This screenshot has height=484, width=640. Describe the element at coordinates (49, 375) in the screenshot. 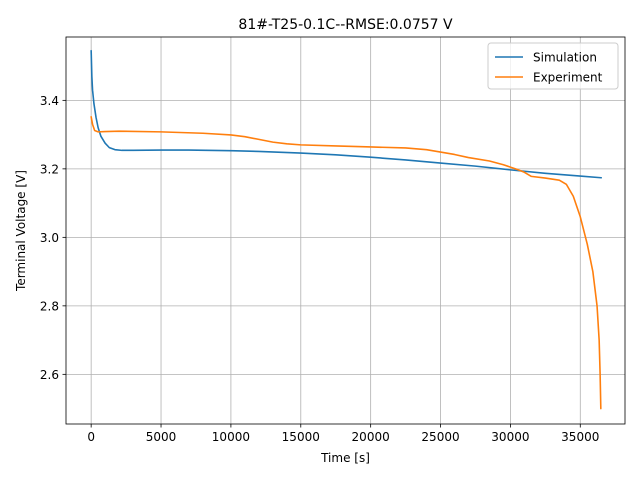

I see `y-tick-label: 2.6` at that location.